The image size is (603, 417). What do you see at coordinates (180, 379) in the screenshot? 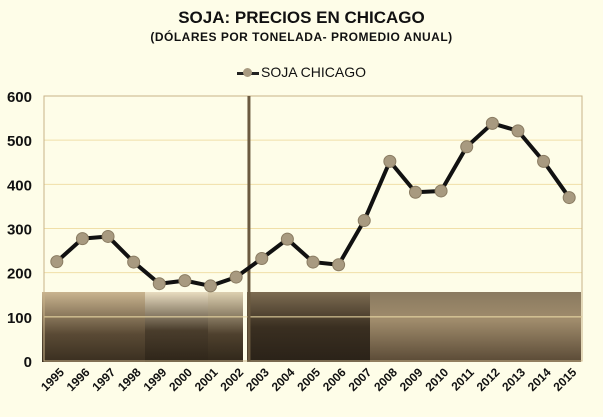
I see `x-tick-label: 2000` at bounding box center [180, 379].